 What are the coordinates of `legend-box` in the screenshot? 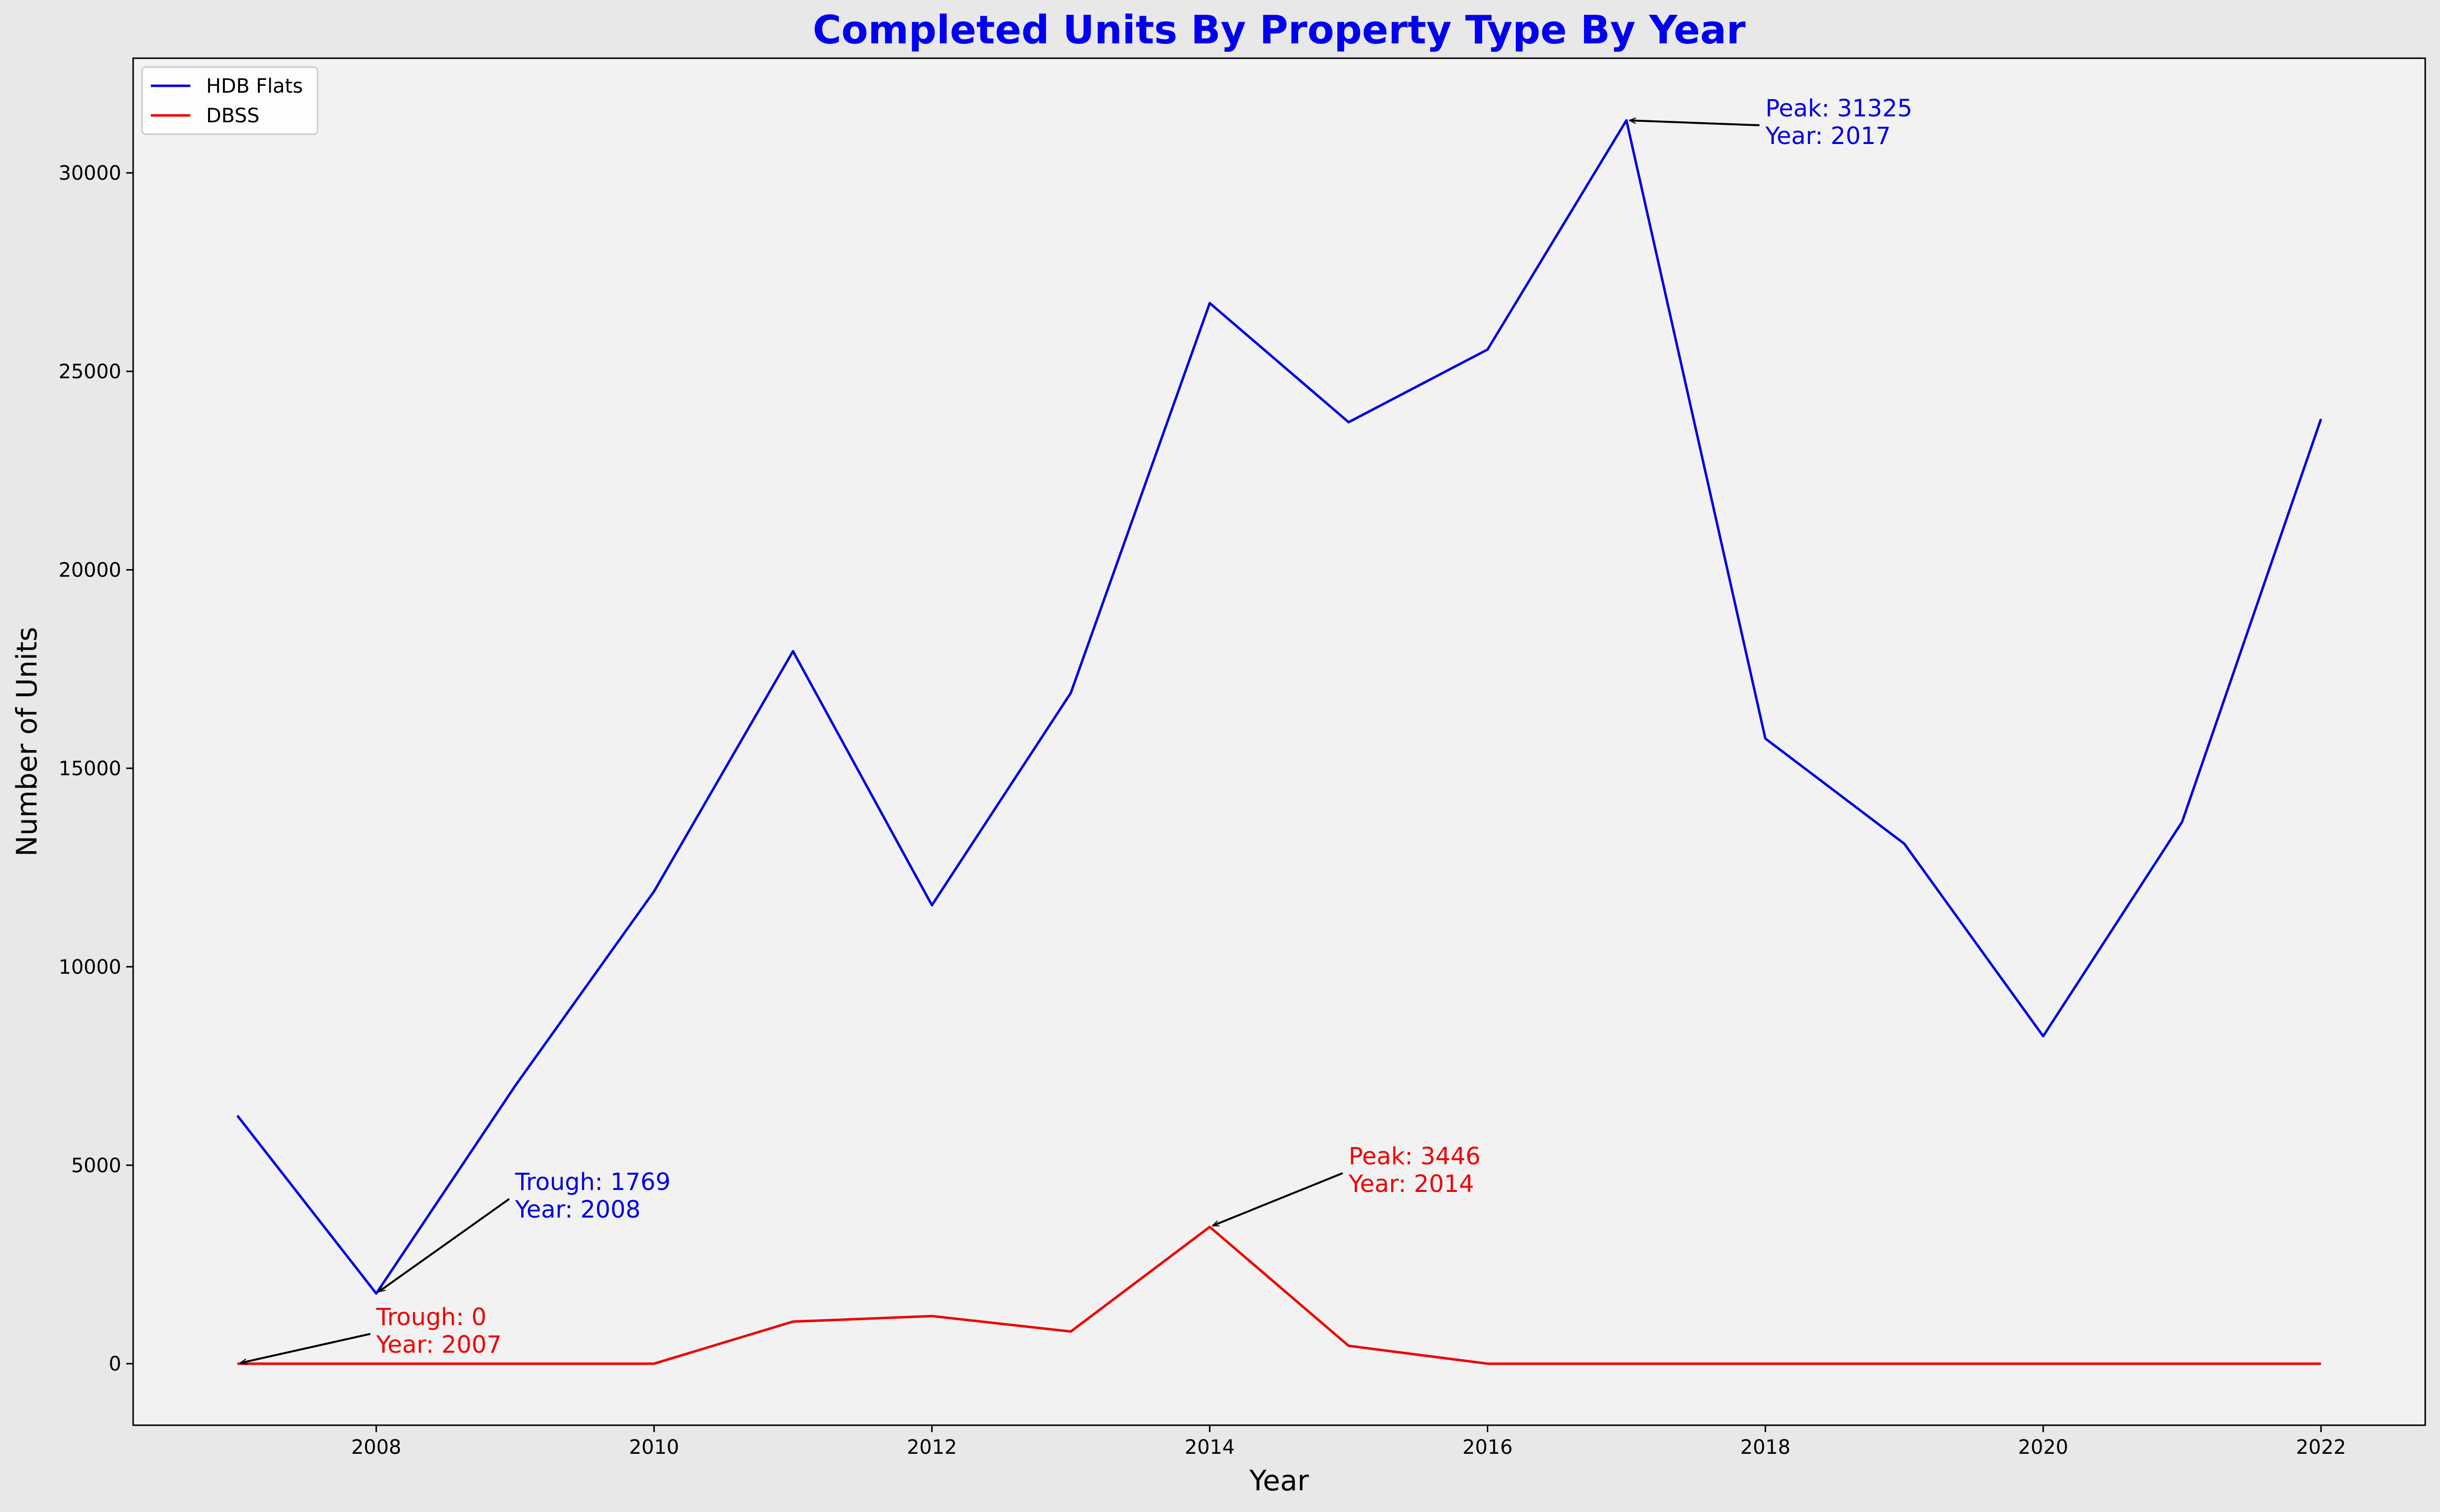 It's located at (230, 100).